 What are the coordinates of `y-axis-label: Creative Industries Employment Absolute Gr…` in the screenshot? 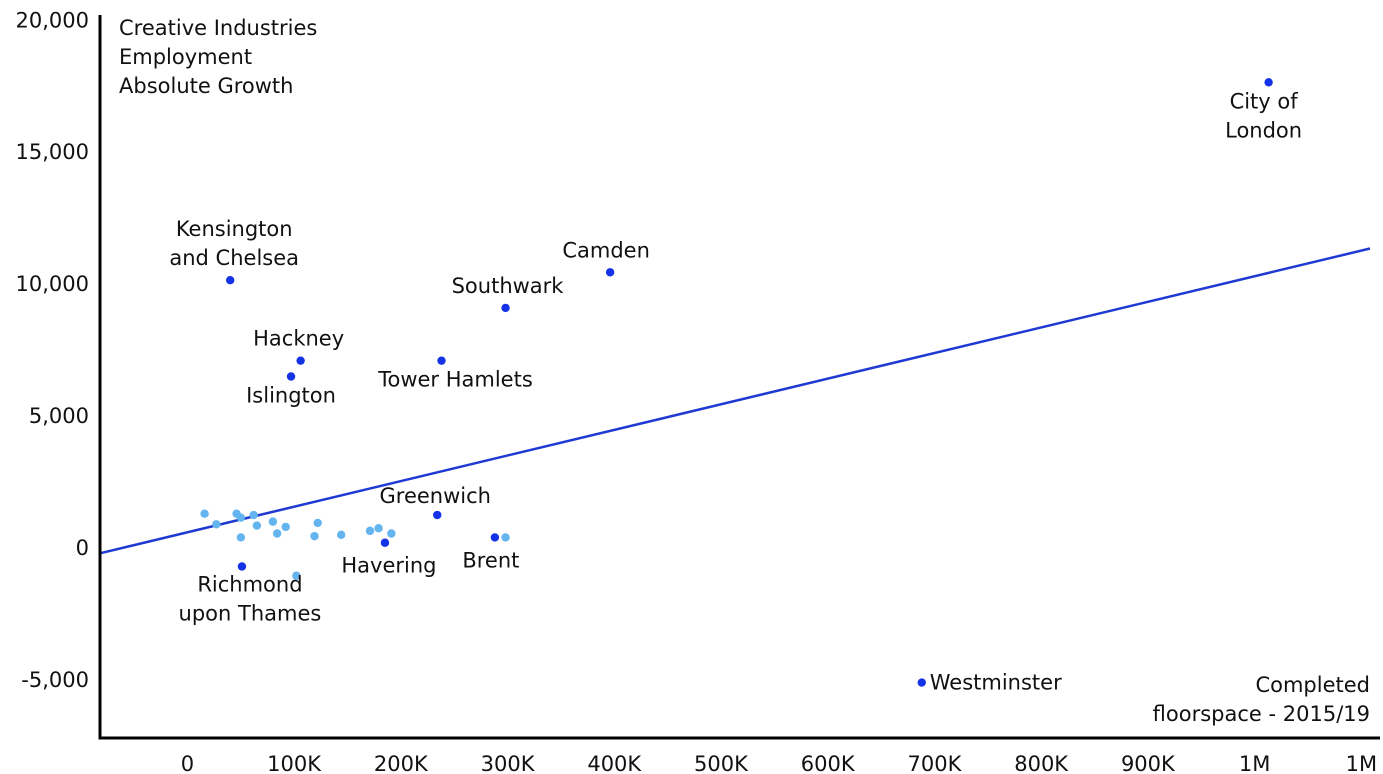 It's located at (218, 57).